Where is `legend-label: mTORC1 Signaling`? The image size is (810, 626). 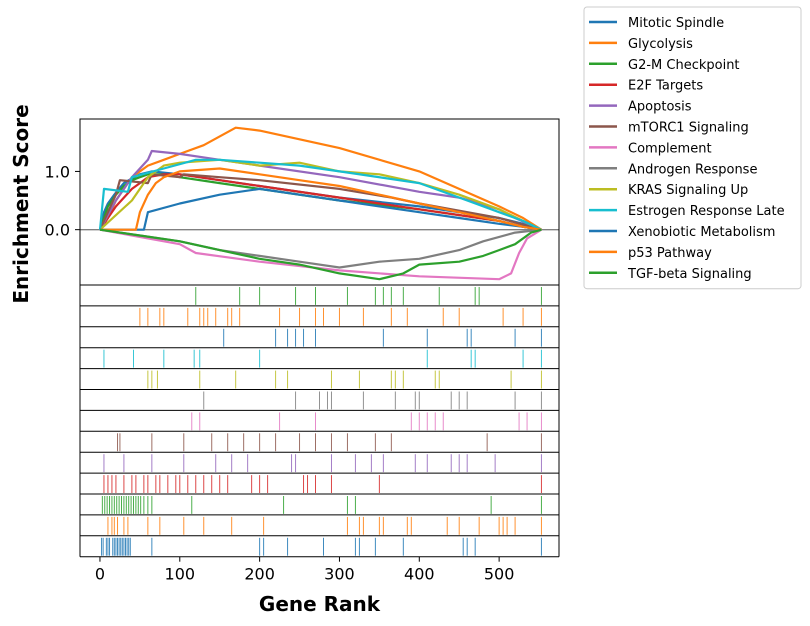 legend-label: mTORC1 Signaling is located at coordinates (688, 128).